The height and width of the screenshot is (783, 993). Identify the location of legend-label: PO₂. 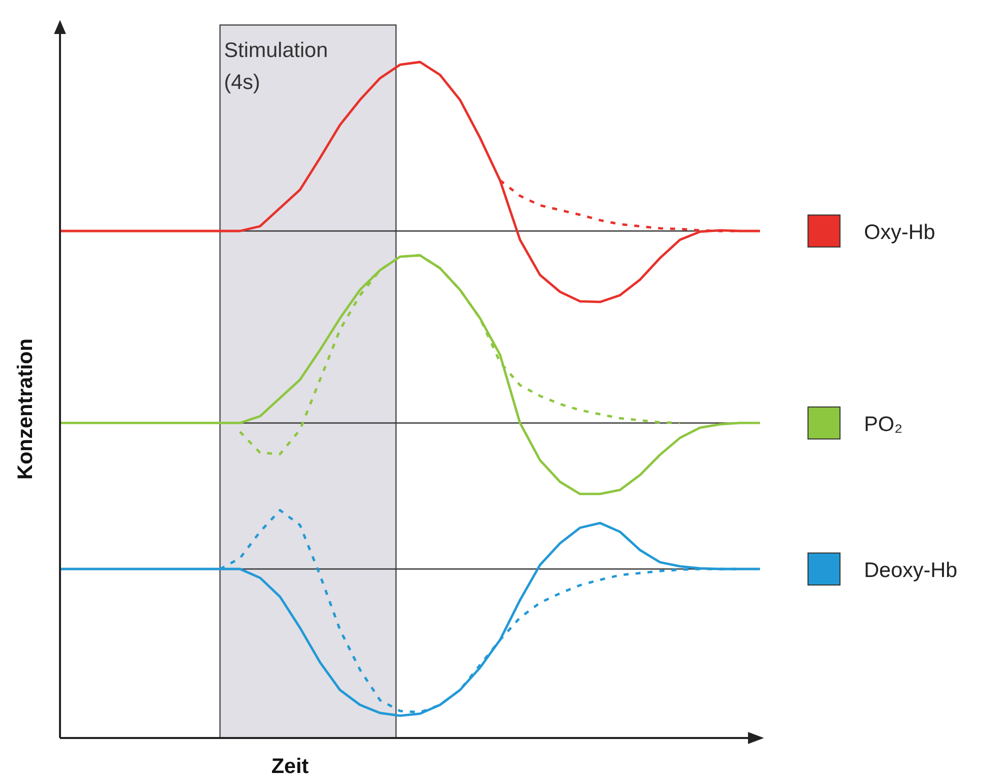
(883, 424).